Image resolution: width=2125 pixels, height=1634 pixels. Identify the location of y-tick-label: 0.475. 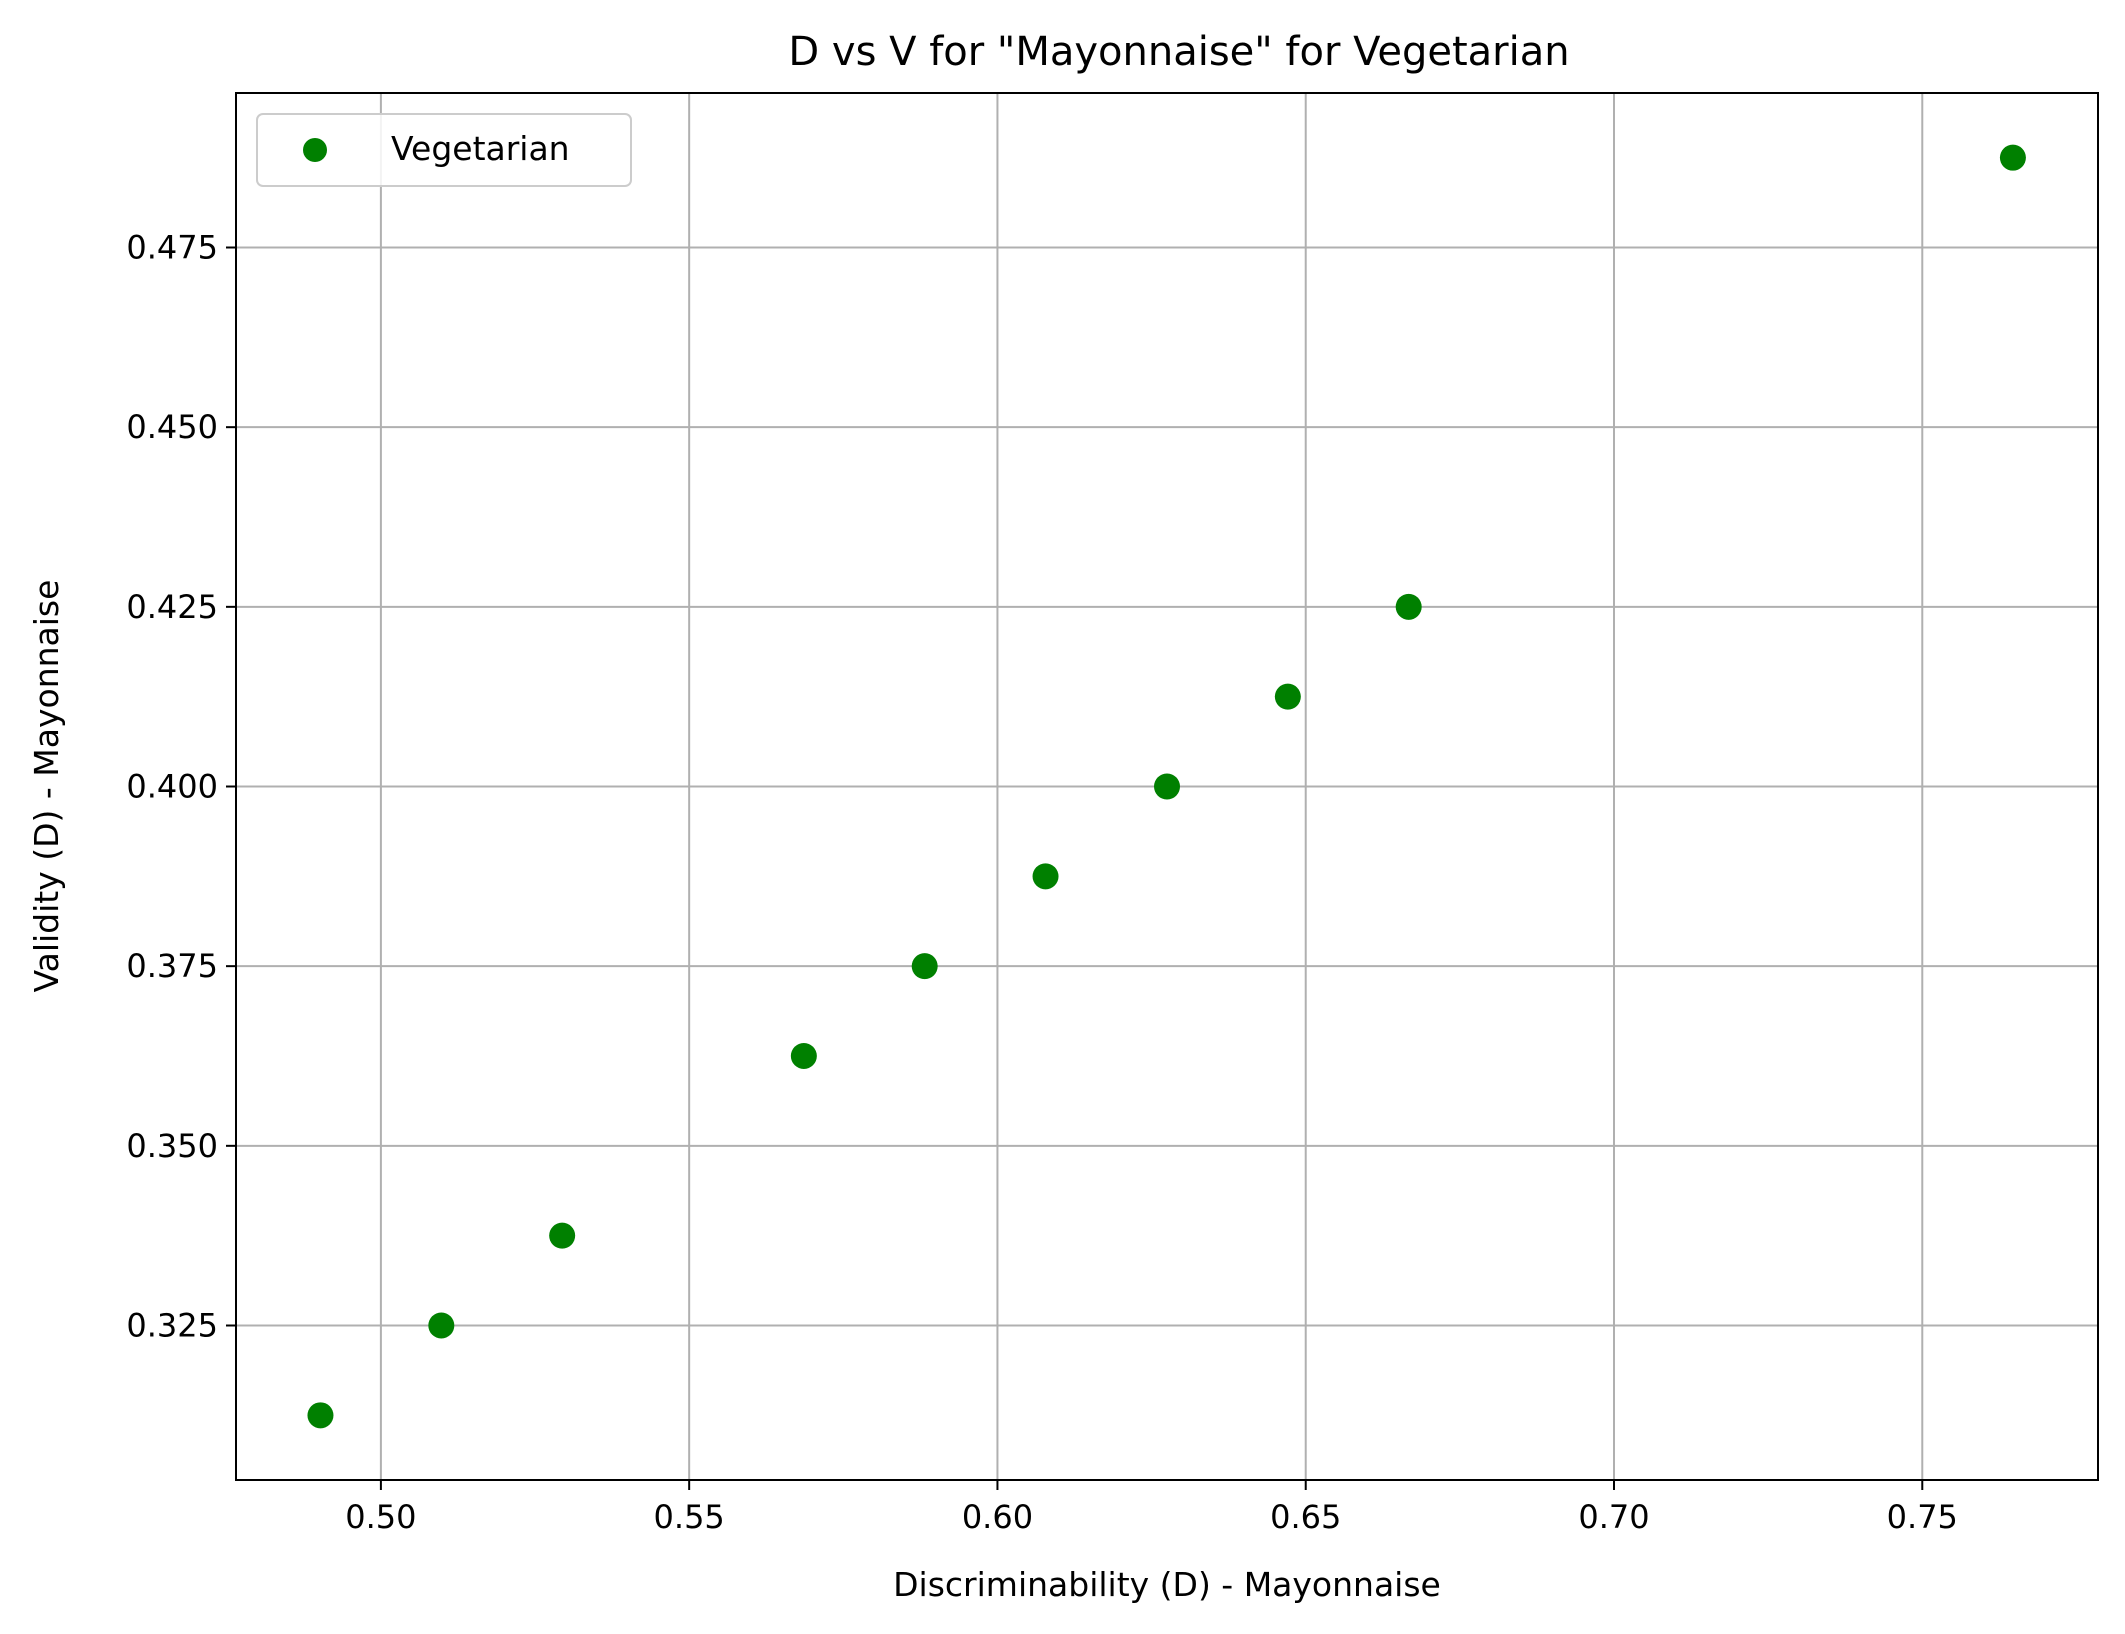
(172, 248).